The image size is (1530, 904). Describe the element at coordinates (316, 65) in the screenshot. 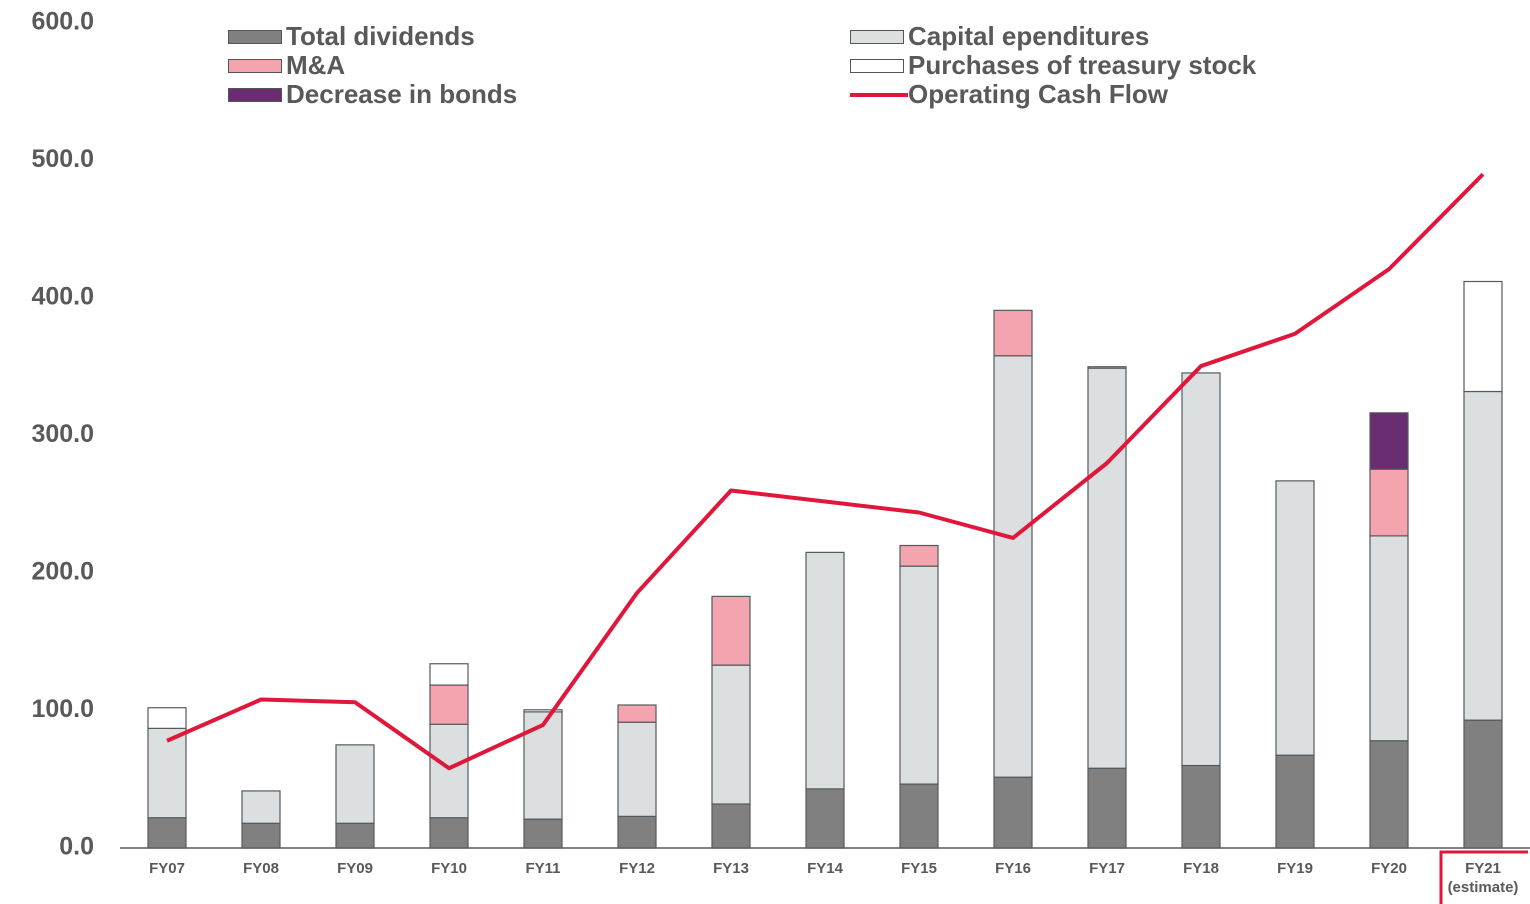

I see `legend-label: M&A` at that location.